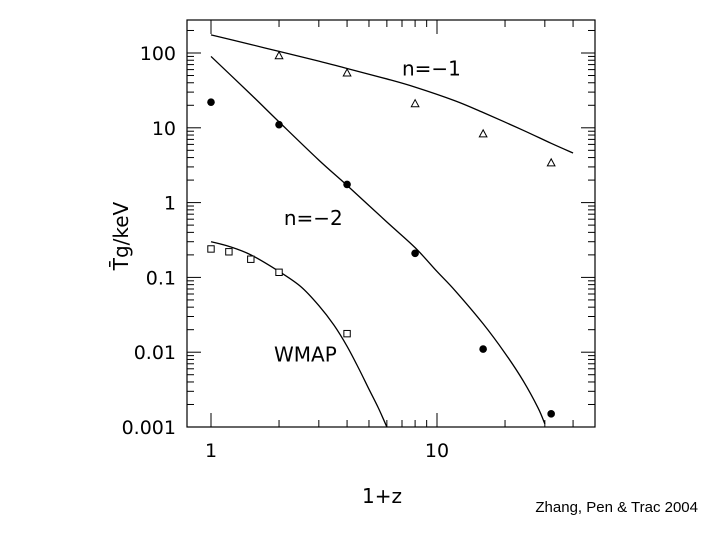 The width and height of the screenshot is (720, 540). I want to click on y-tick-label: 10, so click(164, 129).